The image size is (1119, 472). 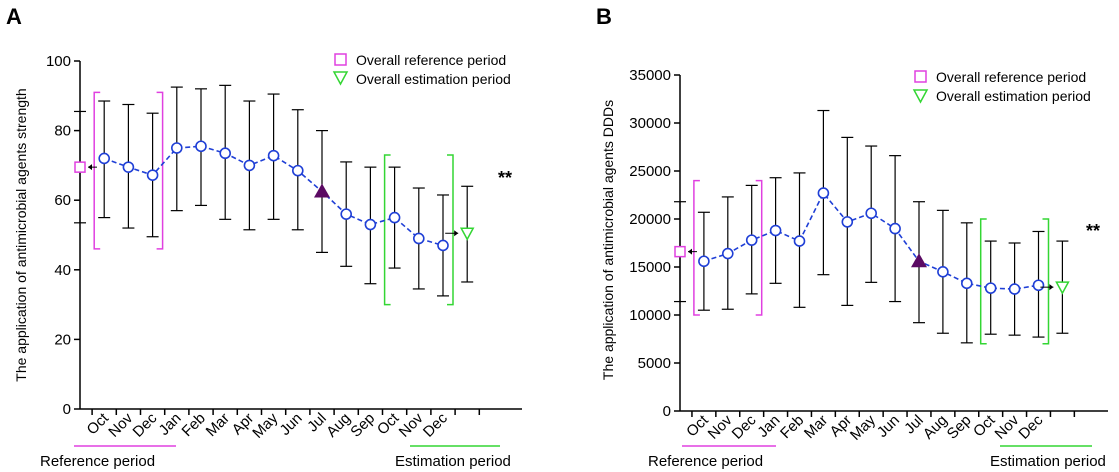 What do you see at coordinates (62, 131) in the screenshot?
I see `y-tick-label: 80` at bounding box center [62, 131].